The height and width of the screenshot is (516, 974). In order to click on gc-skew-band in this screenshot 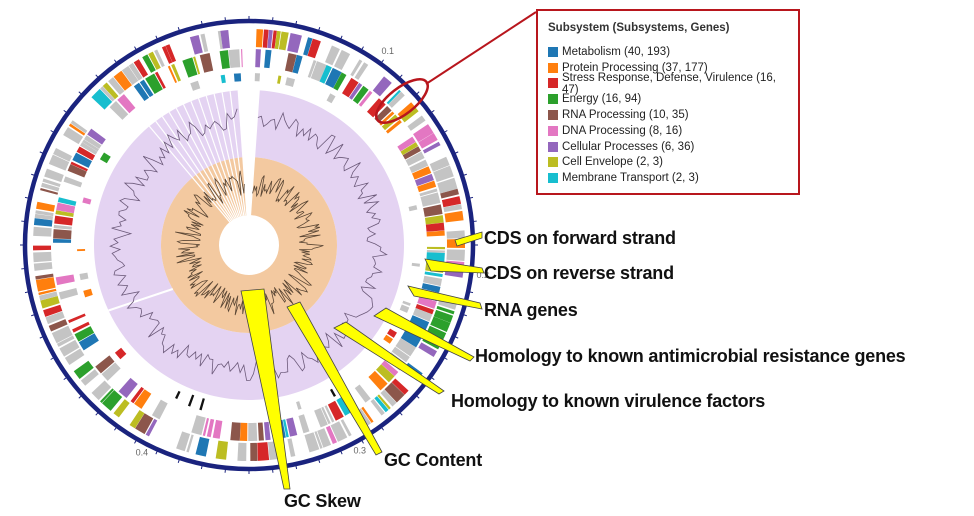, I will do `click(248, 245)`.